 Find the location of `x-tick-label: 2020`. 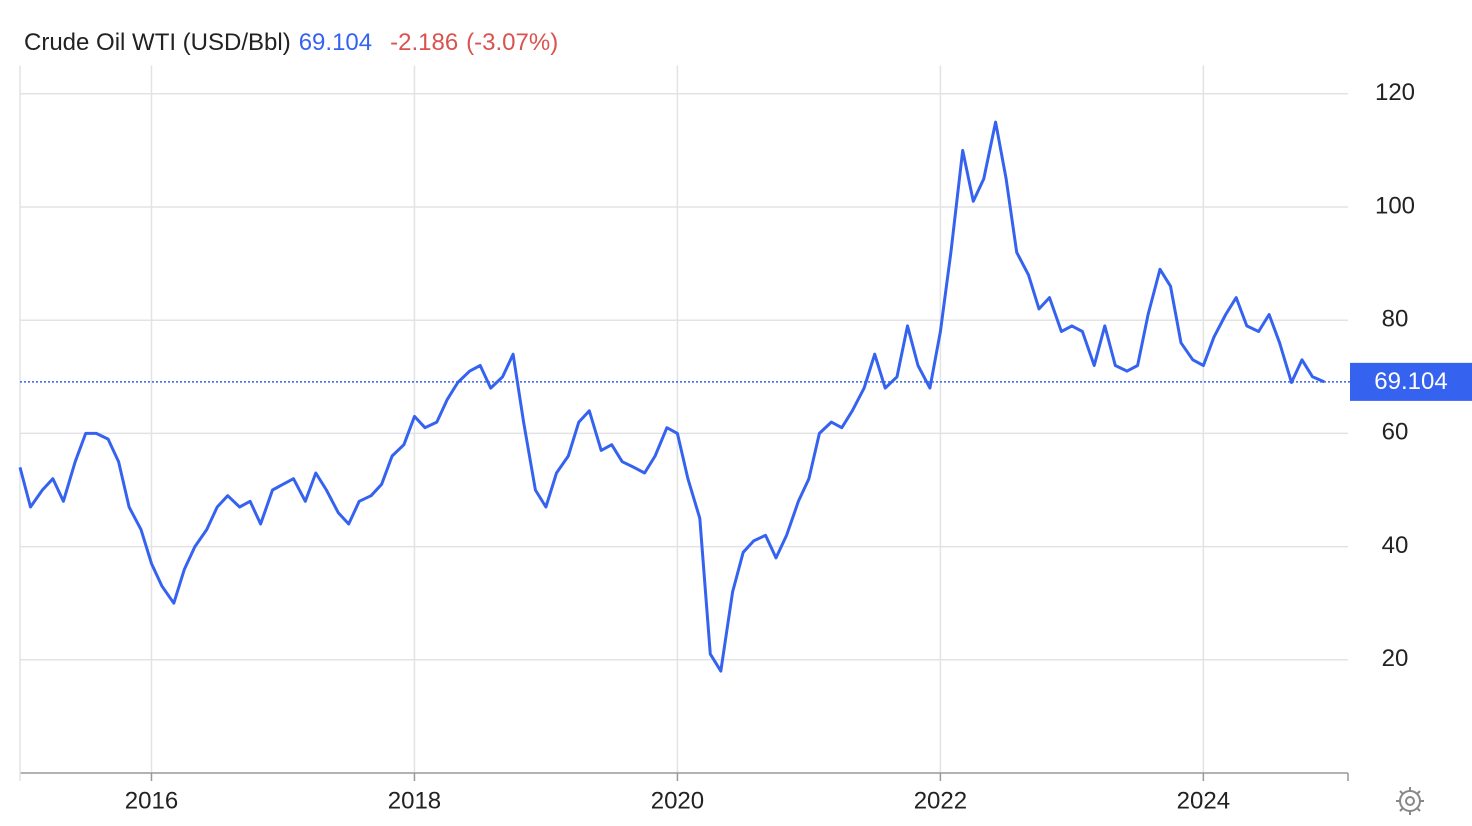

x-tick-label: 2020 is located at coordinates (677, 800).